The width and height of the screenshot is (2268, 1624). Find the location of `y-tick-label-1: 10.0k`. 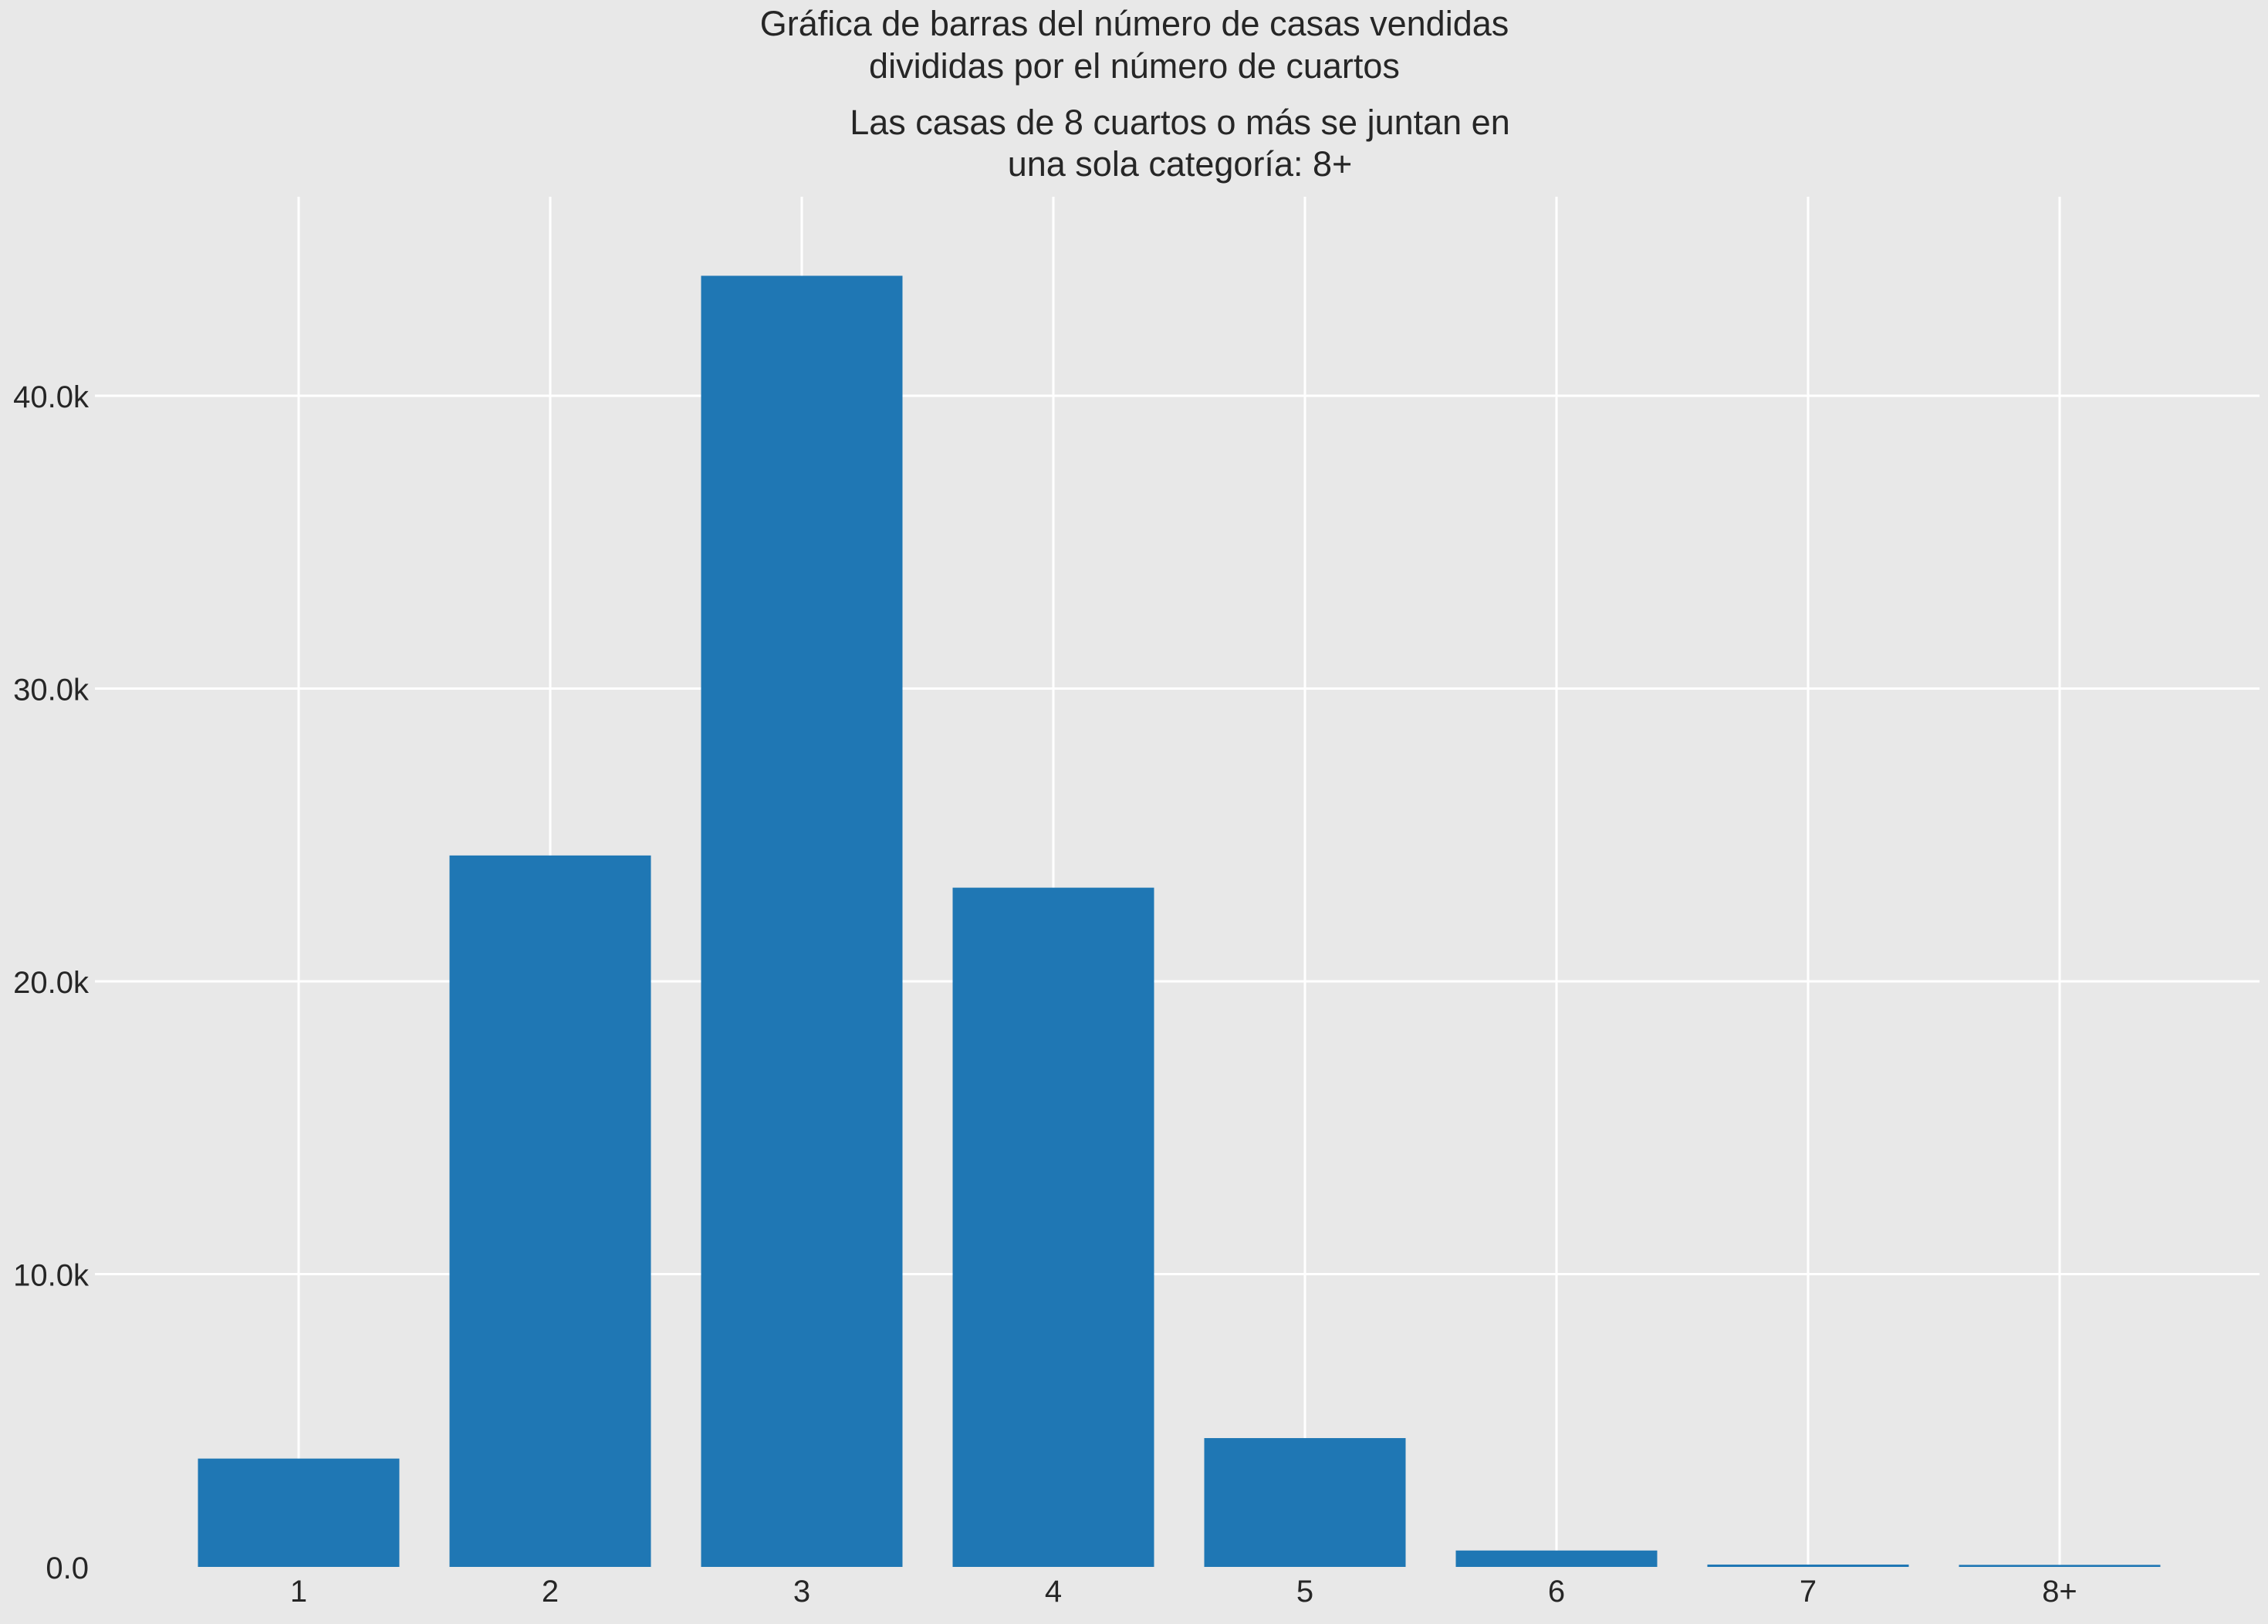

y-tick-label-1: 10.0k is located at coordinates (51, 1276).